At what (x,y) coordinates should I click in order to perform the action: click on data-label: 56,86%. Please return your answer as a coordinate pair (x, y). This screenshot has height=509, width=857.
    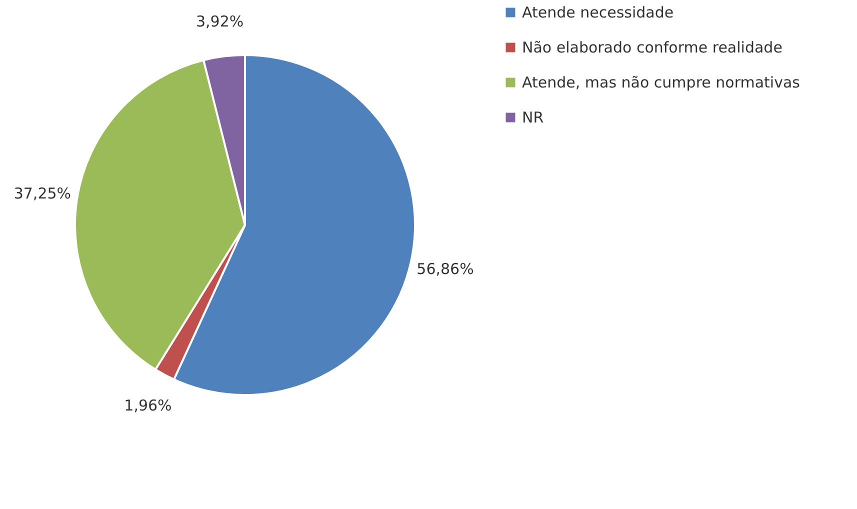
    Looking at the image, I should click on (445, 269).